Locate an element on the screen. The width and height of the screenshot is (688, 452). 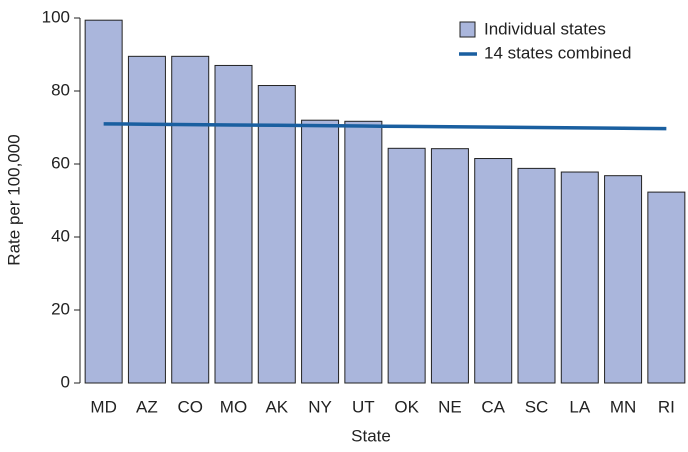
x-tick-label: MO is located at coordinates (233, 406).